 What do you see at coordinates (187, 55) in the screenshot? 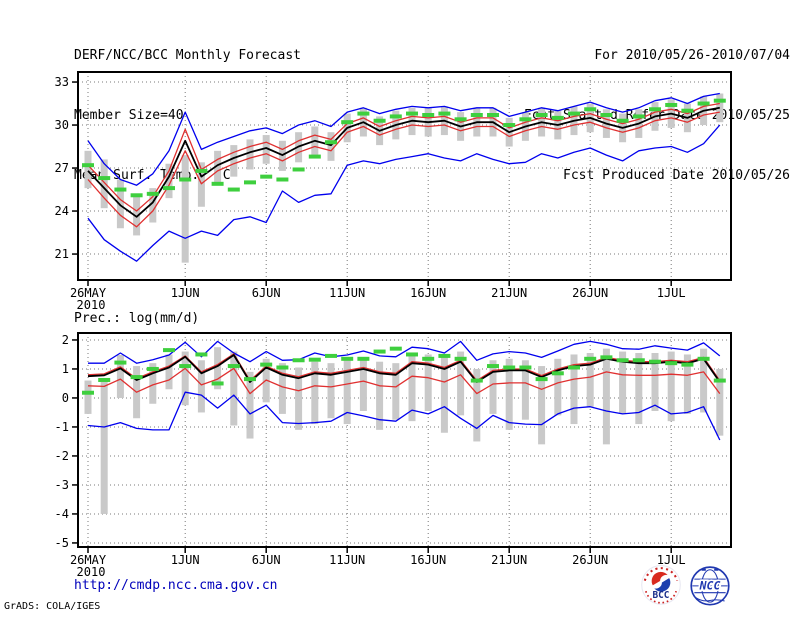
I see `page-title: DERF/NCC/BCC Monthly Forecast` at bounding box center [187, 55].